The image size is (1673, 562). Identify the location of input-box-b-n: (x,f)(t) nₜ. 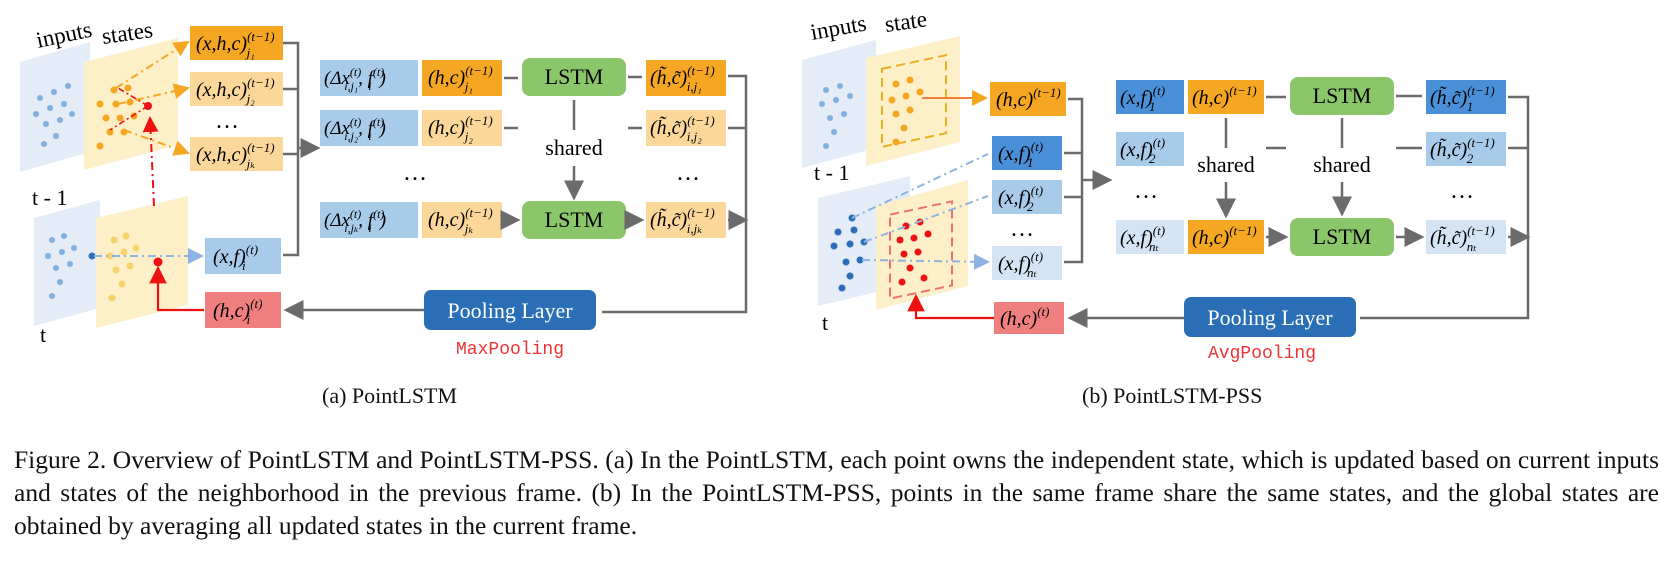
(1027, 263).